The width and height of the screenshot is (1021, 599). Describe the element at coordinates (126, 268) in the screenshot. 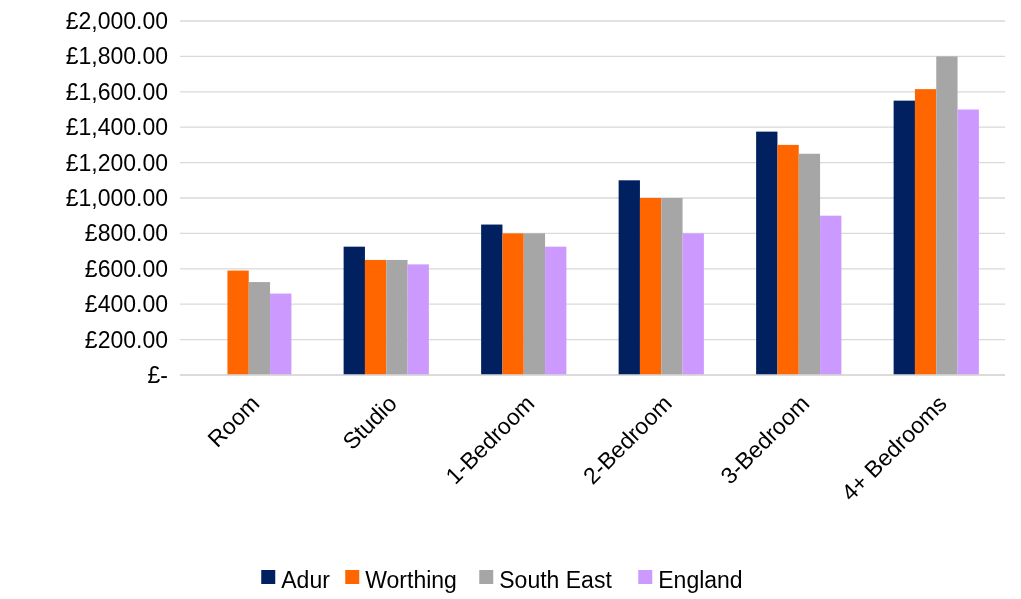

I see `y-tick-label: £600.00` at that location.